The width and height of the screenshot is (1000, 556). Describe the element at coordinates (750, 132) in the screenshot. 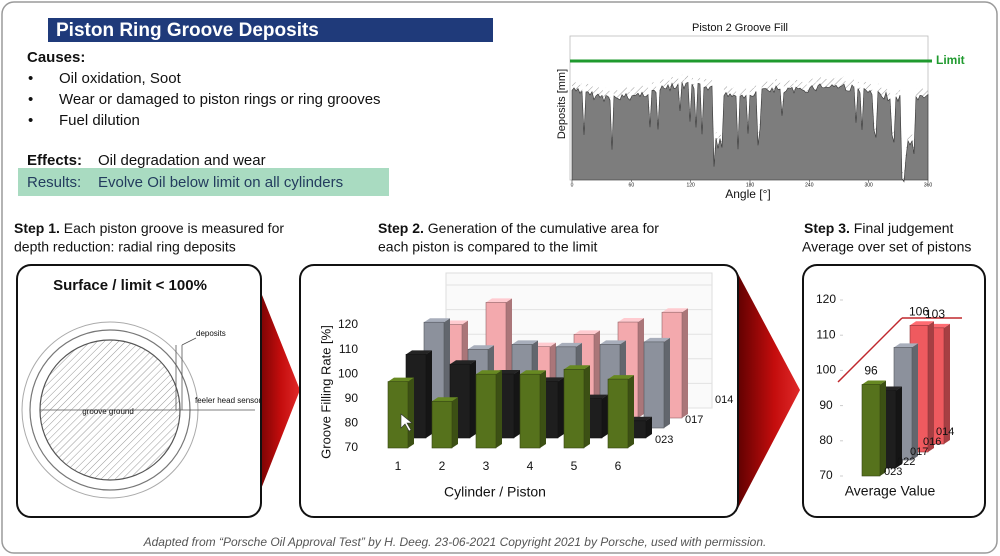

I see `deposit-area` at that location.